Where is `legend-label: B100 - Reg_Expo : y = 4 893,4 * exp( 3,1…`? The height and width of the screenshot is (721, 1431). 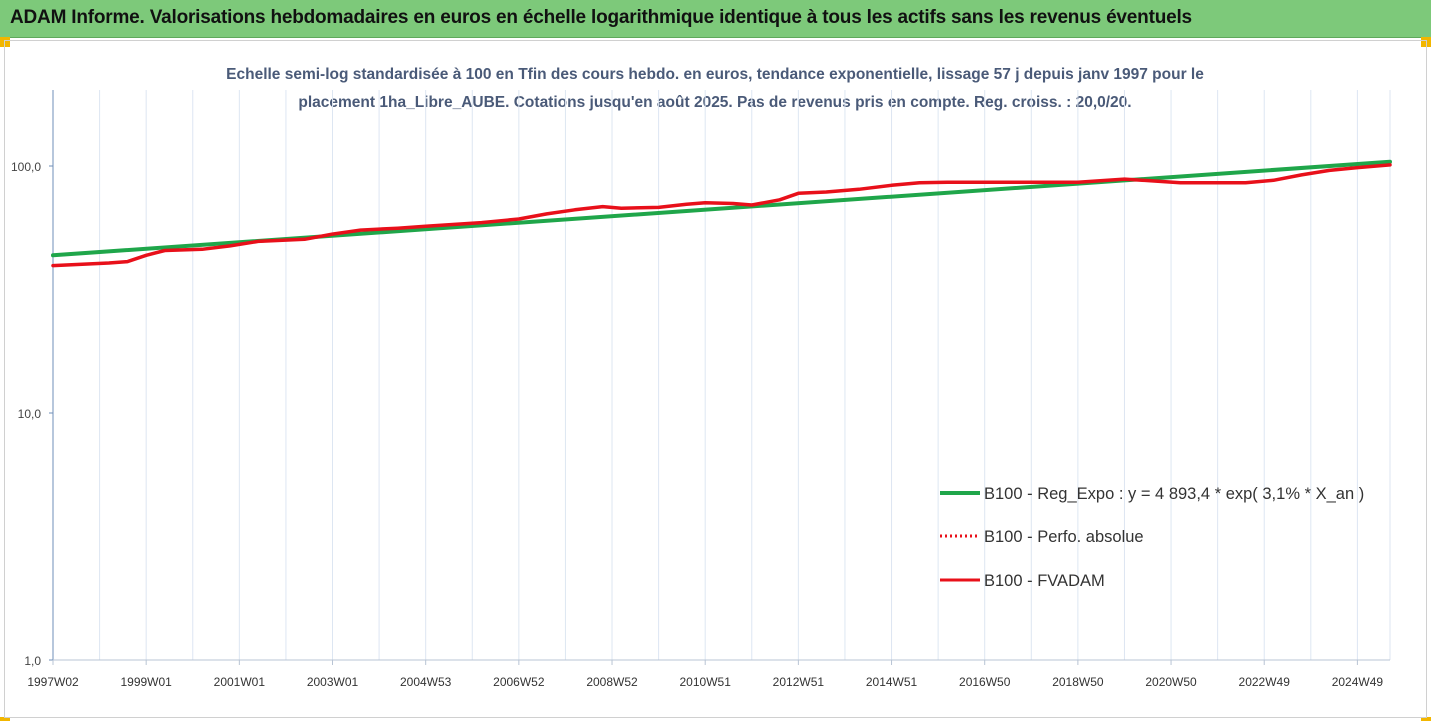
legend-label: B100 - Reg_Expo : y = 4 893,4 * exp( 3,1… is located at coordinates (1174, 494).